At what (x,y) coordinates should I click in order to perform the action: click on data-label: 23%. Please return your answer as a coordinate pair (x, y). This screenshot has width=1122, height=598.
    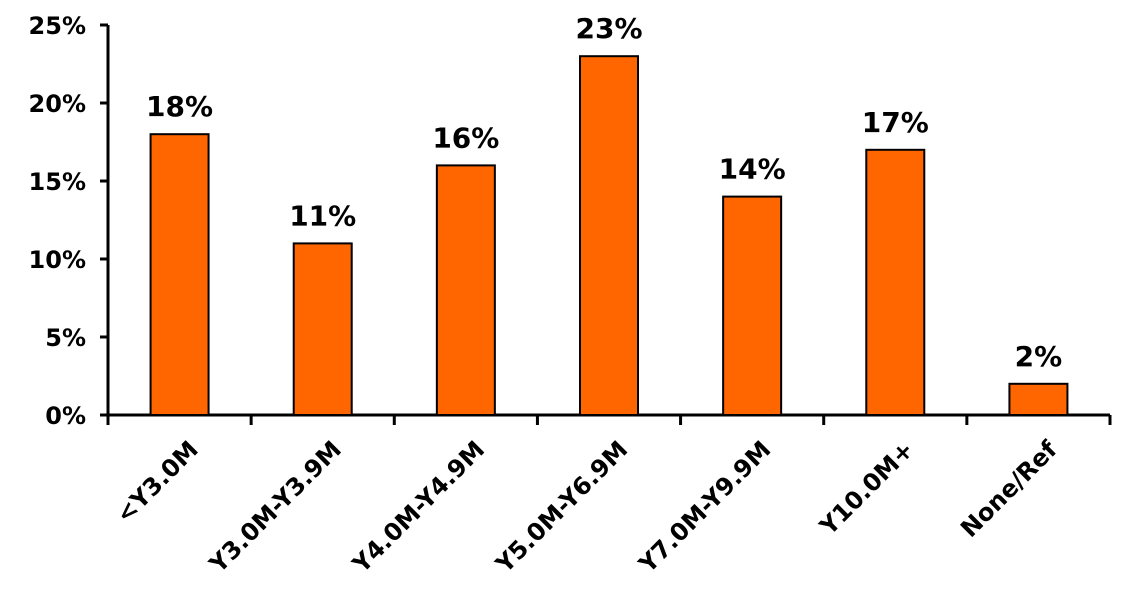
    Looking at the image, I should click on (608, 28).